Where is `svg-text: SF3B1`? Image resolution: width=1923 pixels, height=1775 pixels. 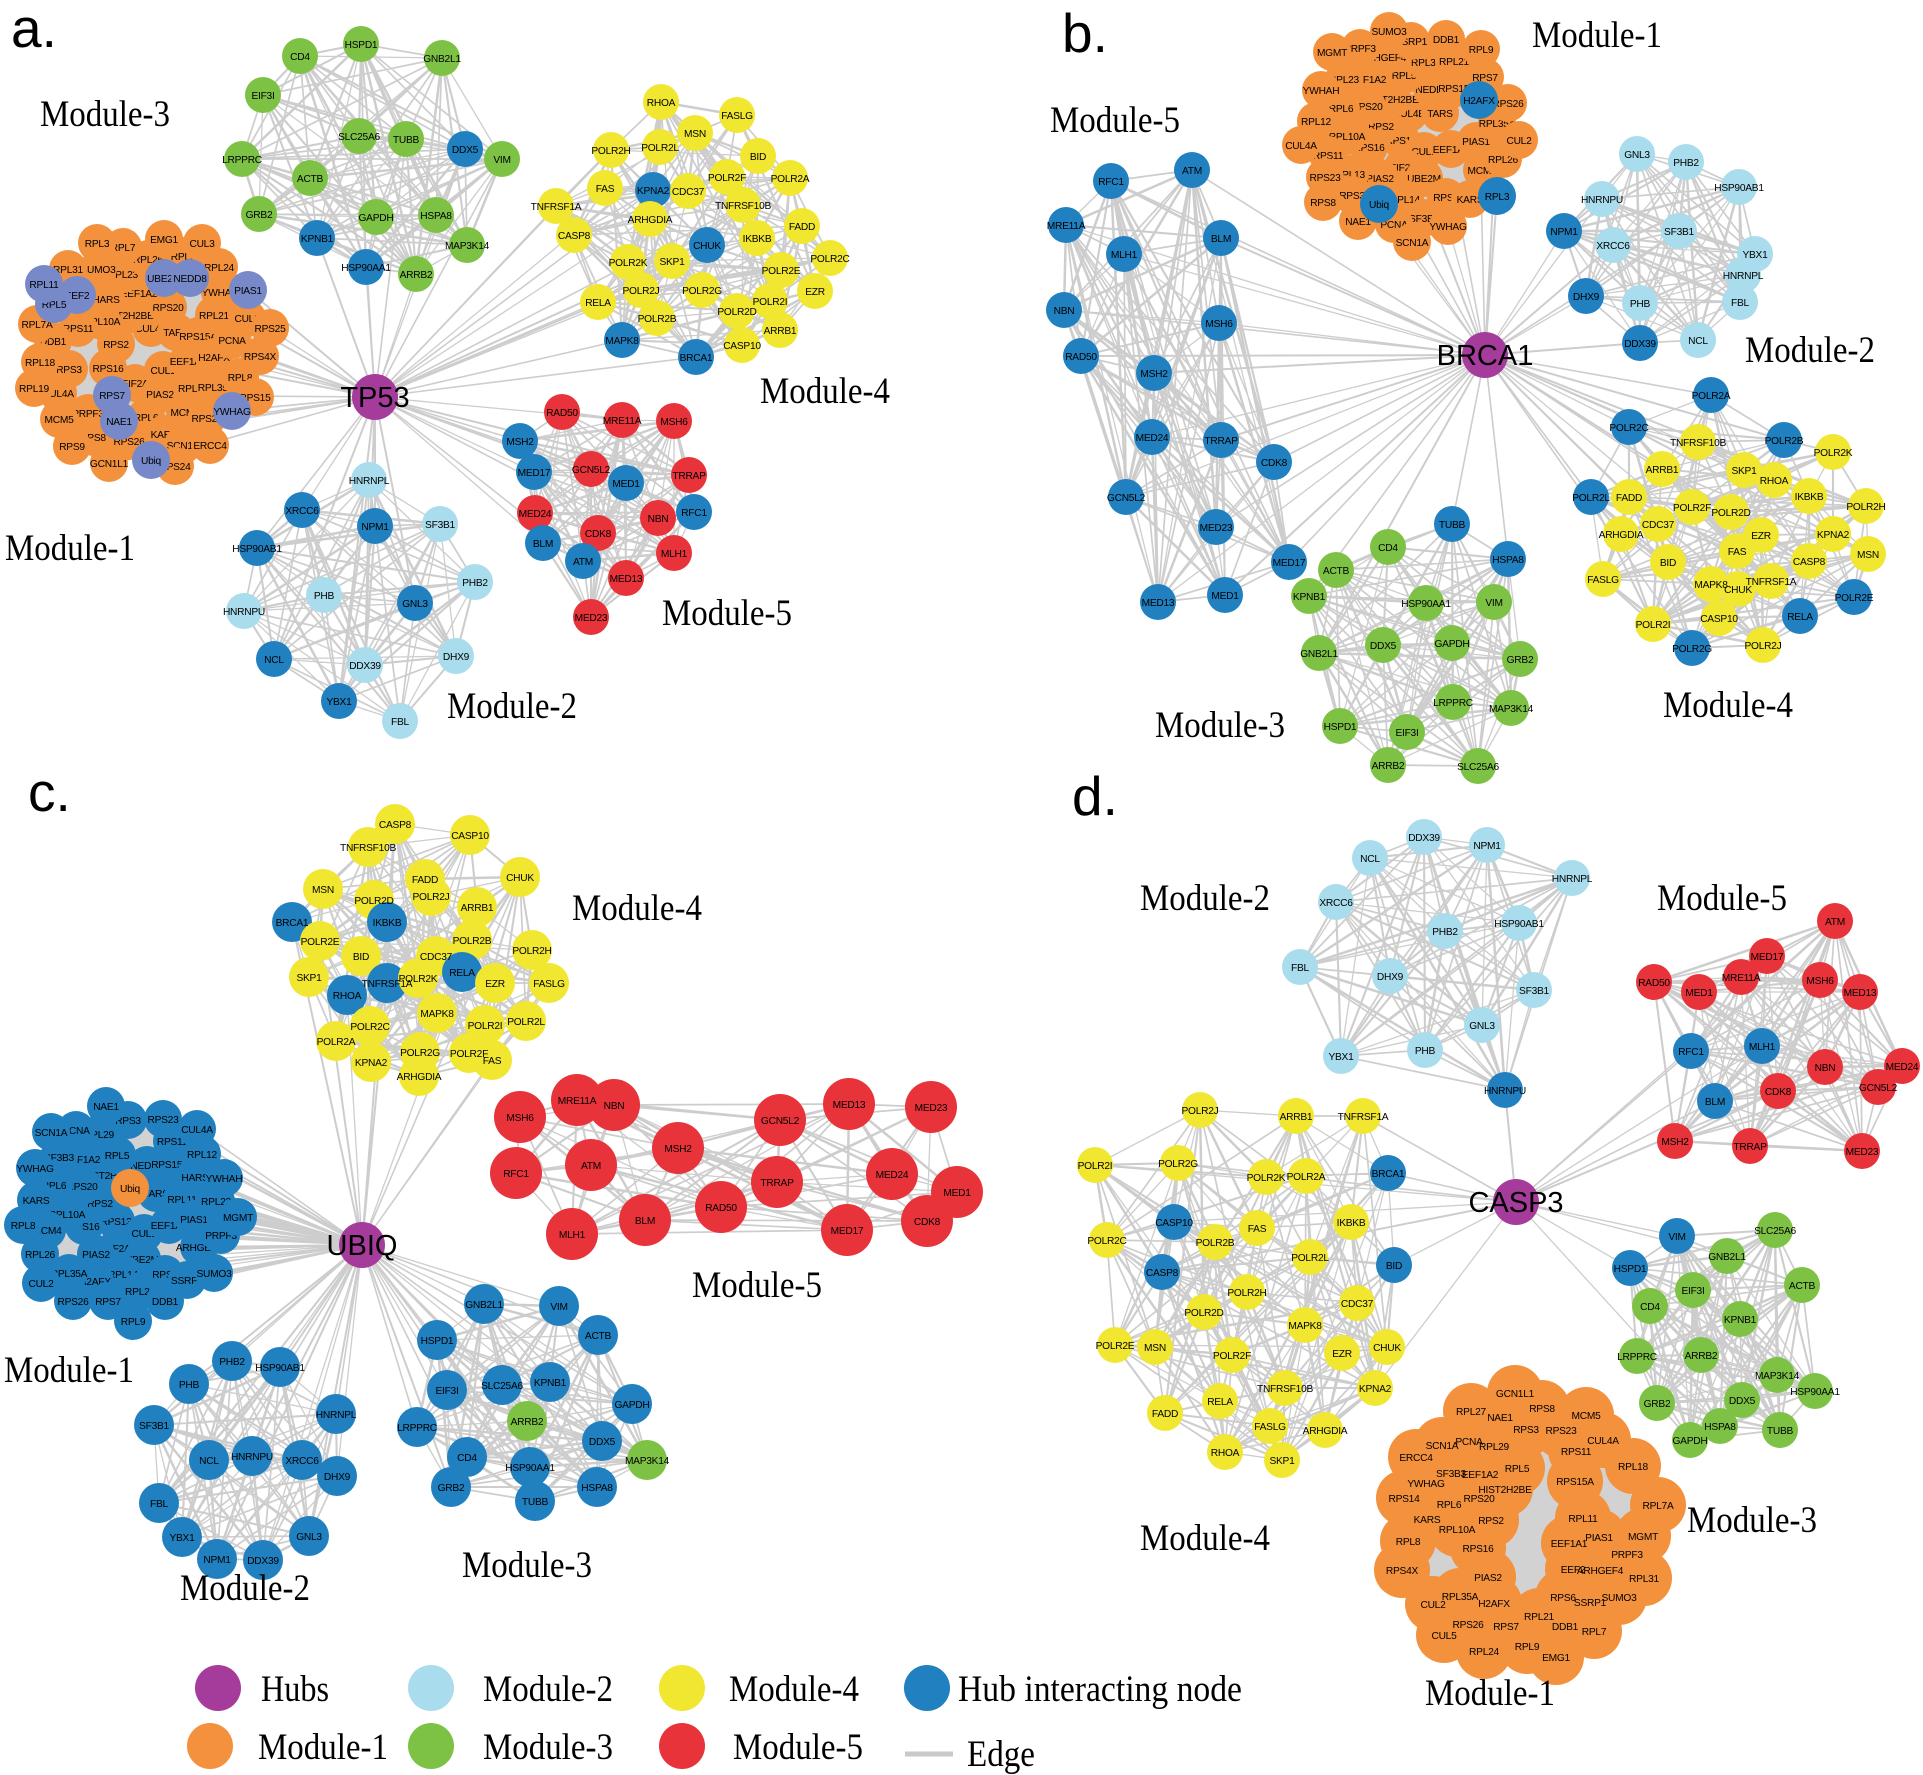
svg-text: SF3B1 is located at coordinates (1534, 991).